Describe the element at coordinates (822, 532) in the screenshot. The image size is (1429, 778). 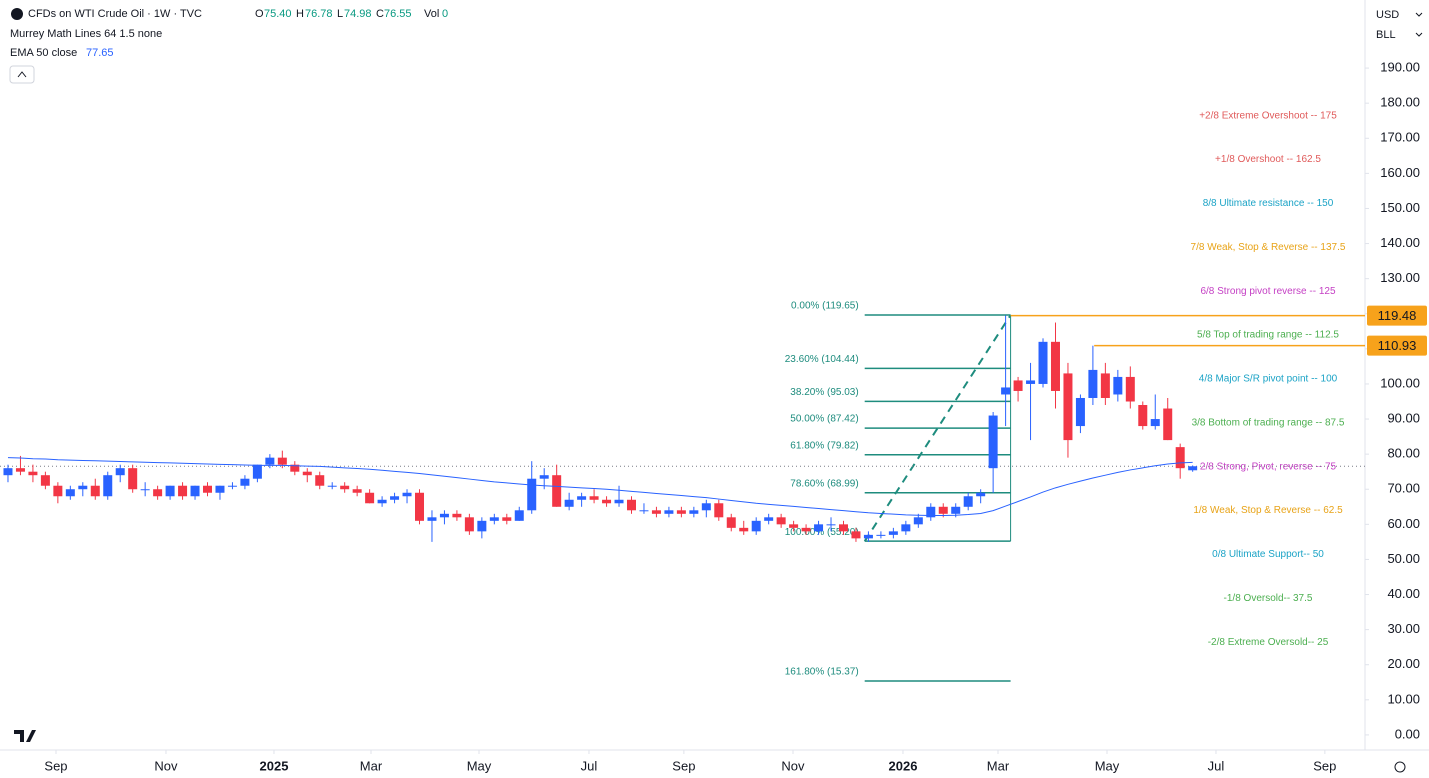
I see `fib-label: 100.00% (55.20)` at that location.